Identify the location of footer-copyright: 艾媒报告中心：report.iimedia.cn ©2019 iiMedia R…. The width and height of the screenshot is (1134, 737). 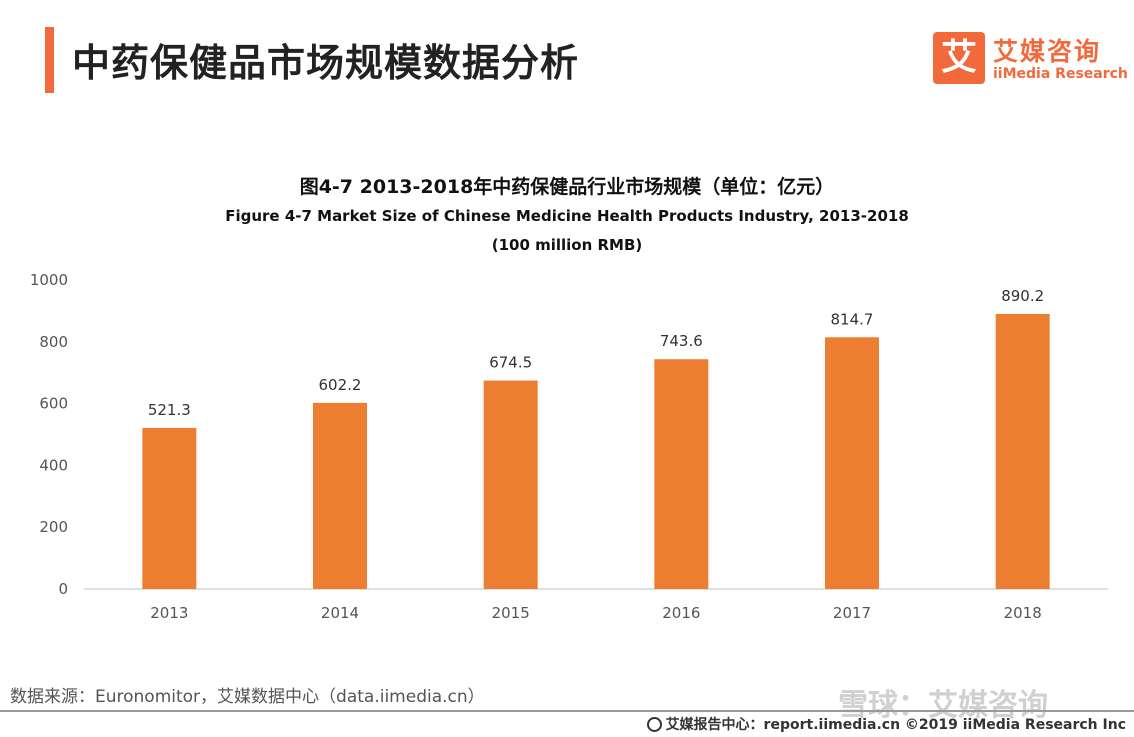
(886, 724).